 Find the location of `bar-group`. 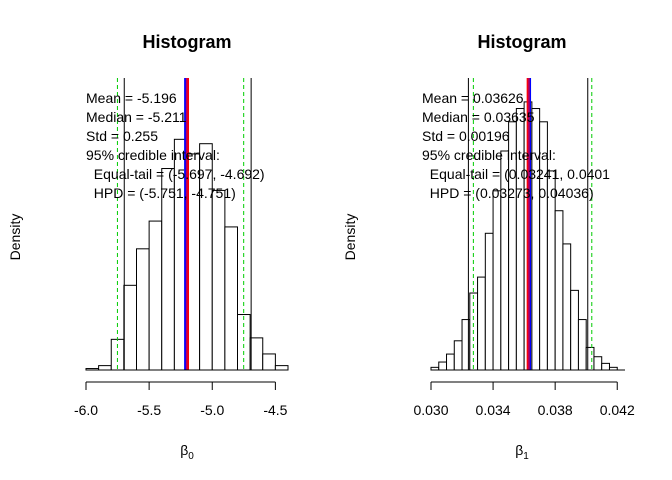

bar-group is located at coordinates (187, 254).